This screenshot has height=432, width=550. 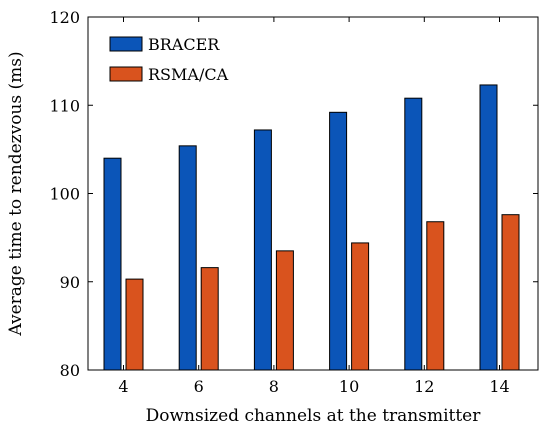 What do you see at coordinates (188, 74) in the screenshot?
I see `legend-label-rsma-ca: RSMA/CA` at bounding box center [188, 74].